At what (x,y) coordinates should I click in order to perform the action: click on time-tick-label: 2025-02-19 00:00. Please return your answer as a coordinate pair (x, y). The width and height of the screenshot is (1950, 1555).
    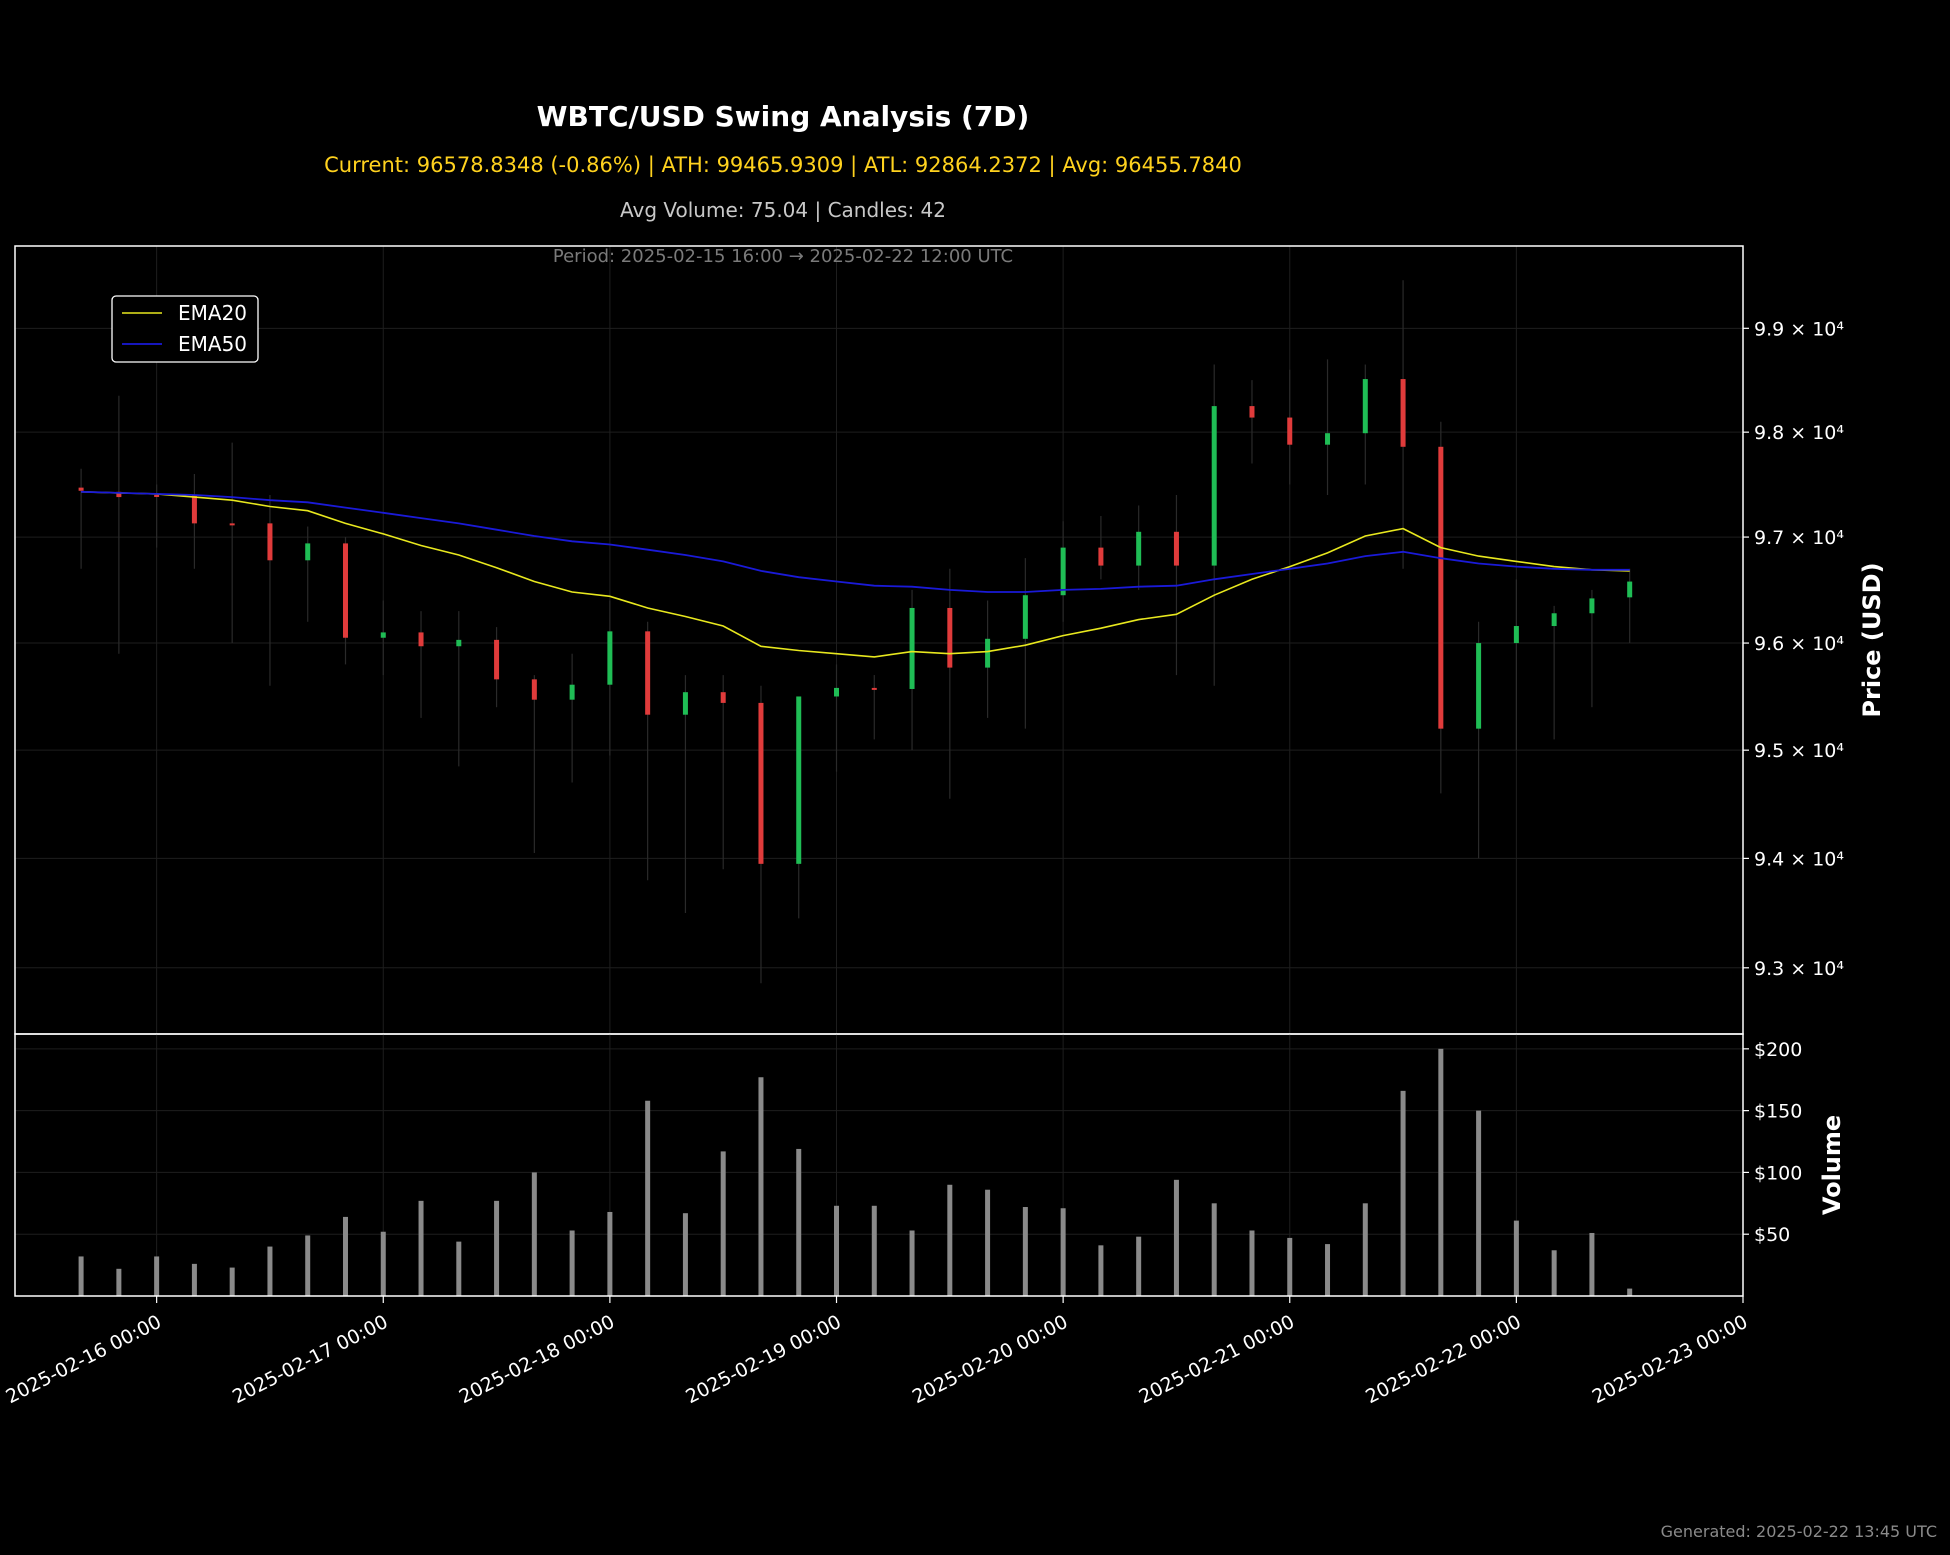
    Looking at the image, I should click on (763, 1359).